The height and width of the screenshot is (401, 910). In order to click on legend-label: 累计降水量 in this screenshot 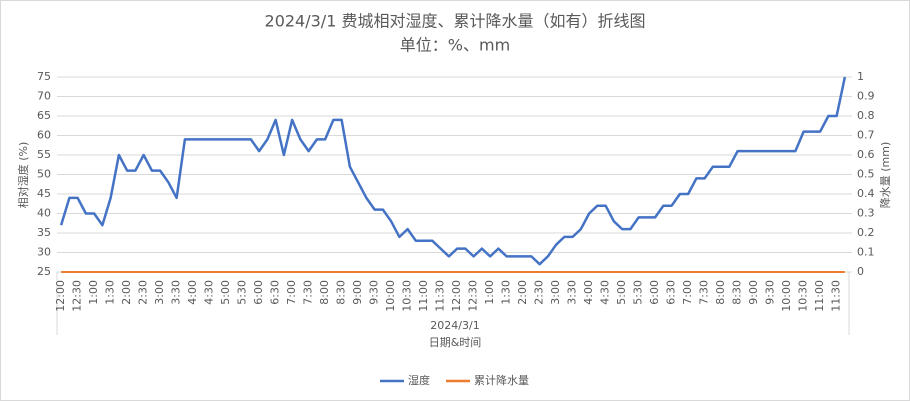, I will do `click(501, 380)`.